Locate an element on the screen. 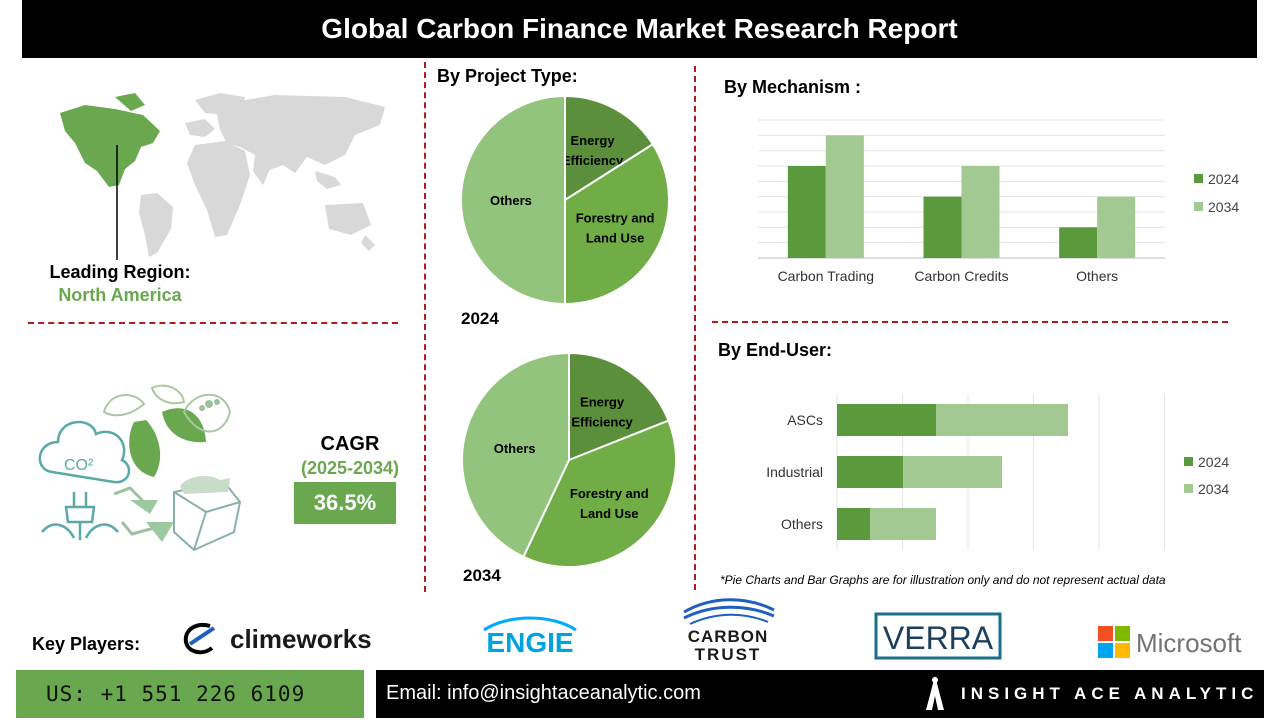 The width and height of the screenshot is (1280, 720). carbon-trust-logo-text-top: CARBON is located at coordinates (728, 636).